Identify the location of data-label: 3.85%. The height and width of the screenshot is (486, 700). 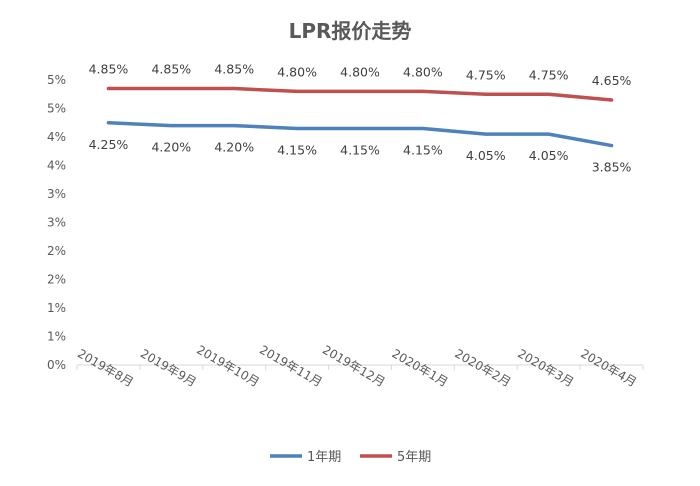
(612, 167).